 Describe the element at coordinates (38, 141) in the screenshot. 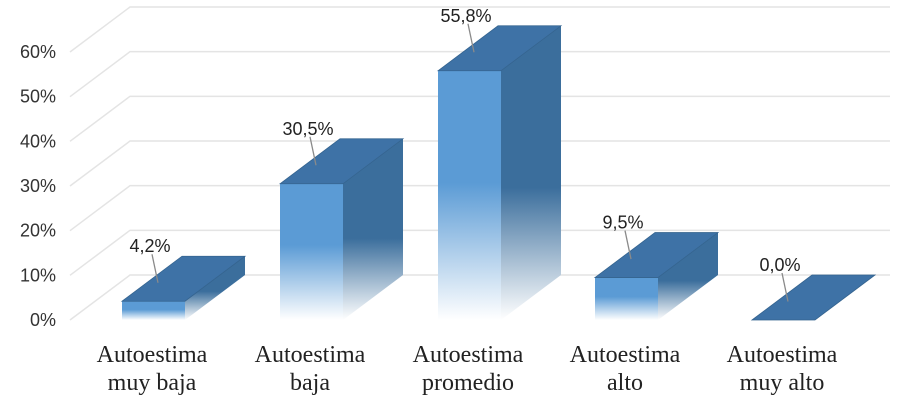

I see `y-tick-label: 40%` at that location.